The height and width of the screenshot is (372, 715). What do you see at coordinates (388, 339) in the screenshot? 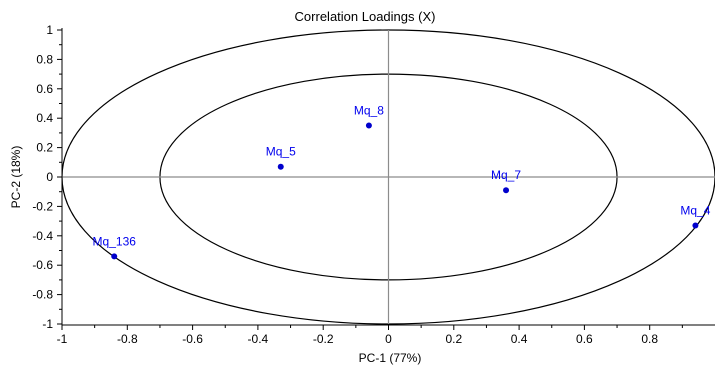
I see `x-tick-label: 0` at bounding box center [388, 339].